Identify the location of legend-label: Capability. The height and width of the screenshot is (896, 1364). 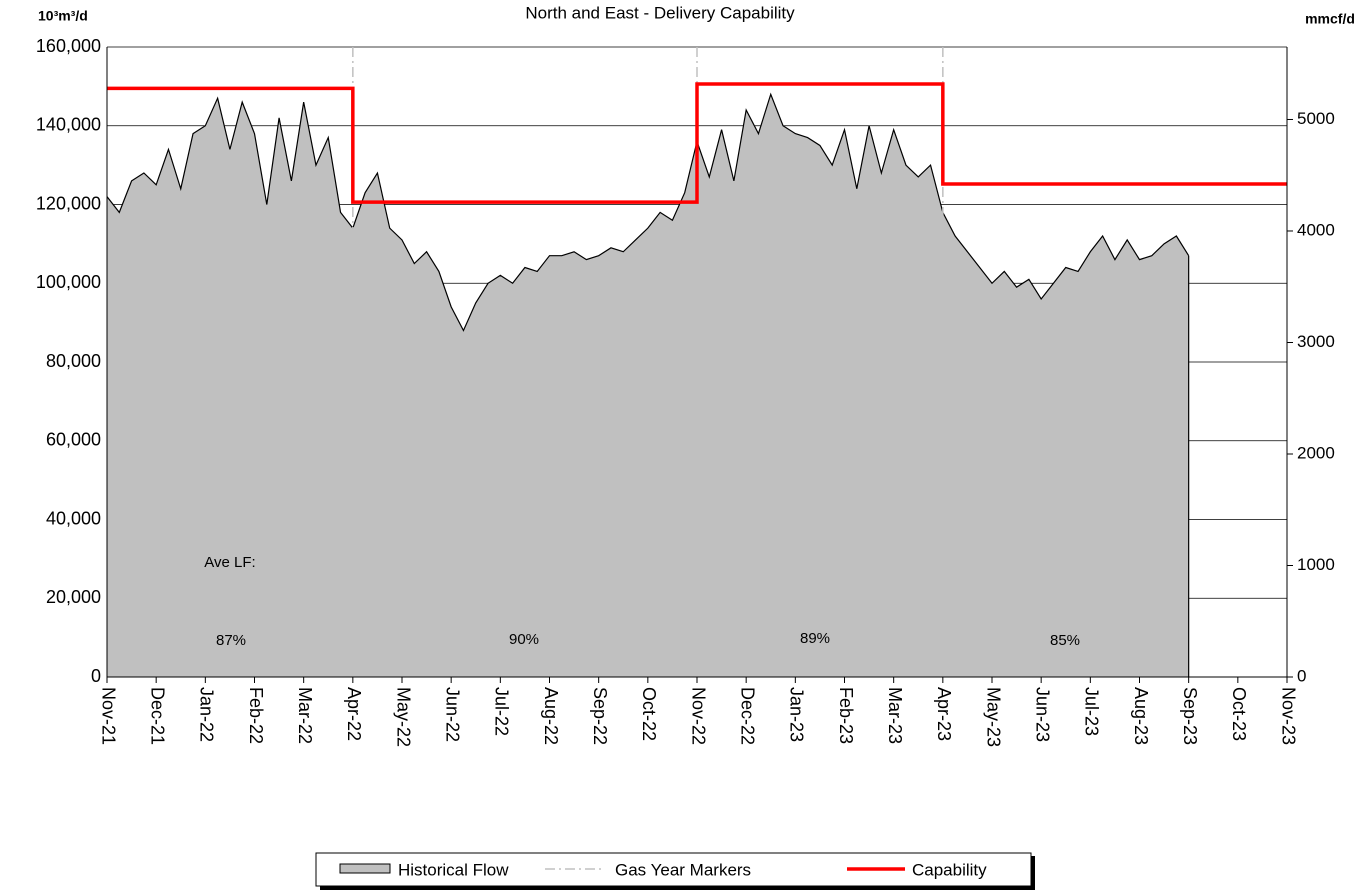
(949, 869).